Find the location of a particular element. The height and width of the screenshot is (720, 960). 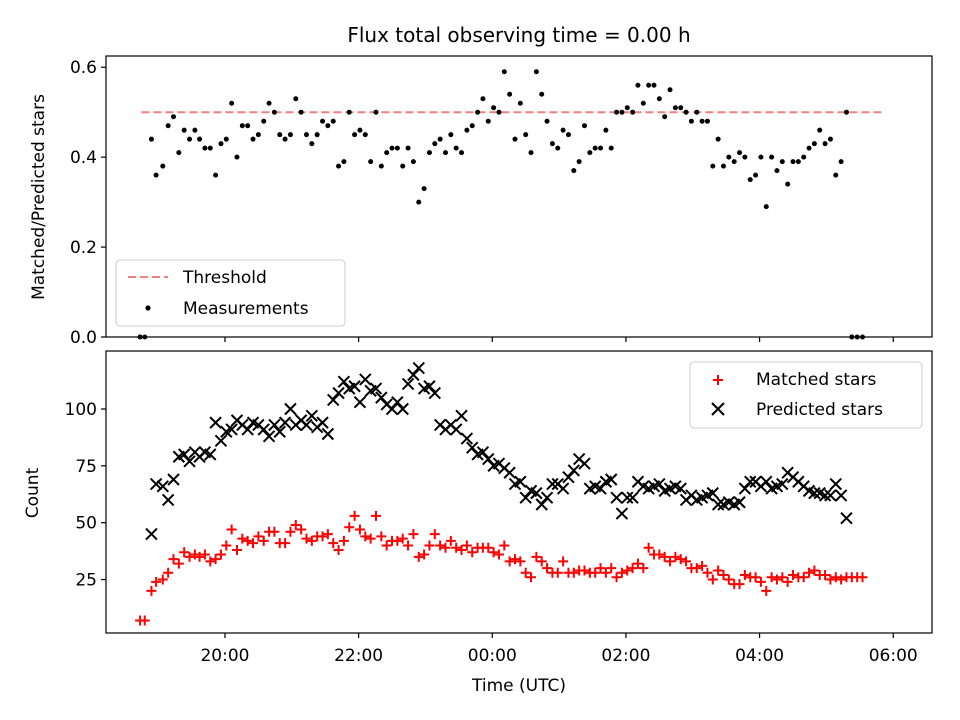

legend-predicted-swatch is located at coordinates (718, 409).